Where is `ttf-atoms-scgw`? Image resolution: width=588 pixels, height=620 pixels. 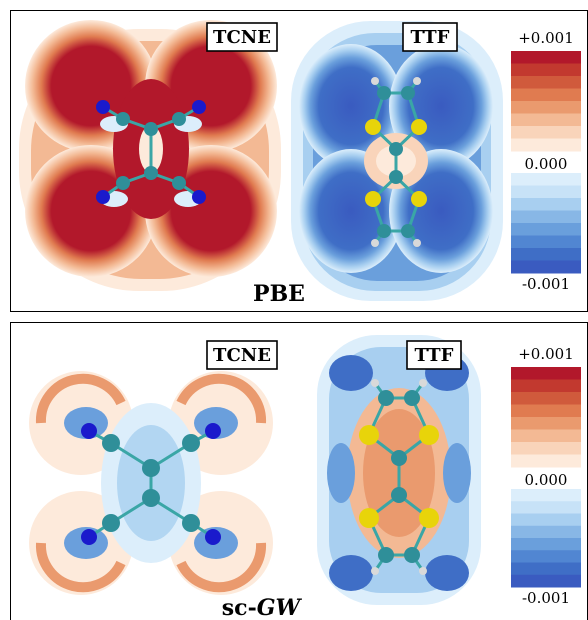 ttf-atoms-scgw is located at coordinates (399, 477).